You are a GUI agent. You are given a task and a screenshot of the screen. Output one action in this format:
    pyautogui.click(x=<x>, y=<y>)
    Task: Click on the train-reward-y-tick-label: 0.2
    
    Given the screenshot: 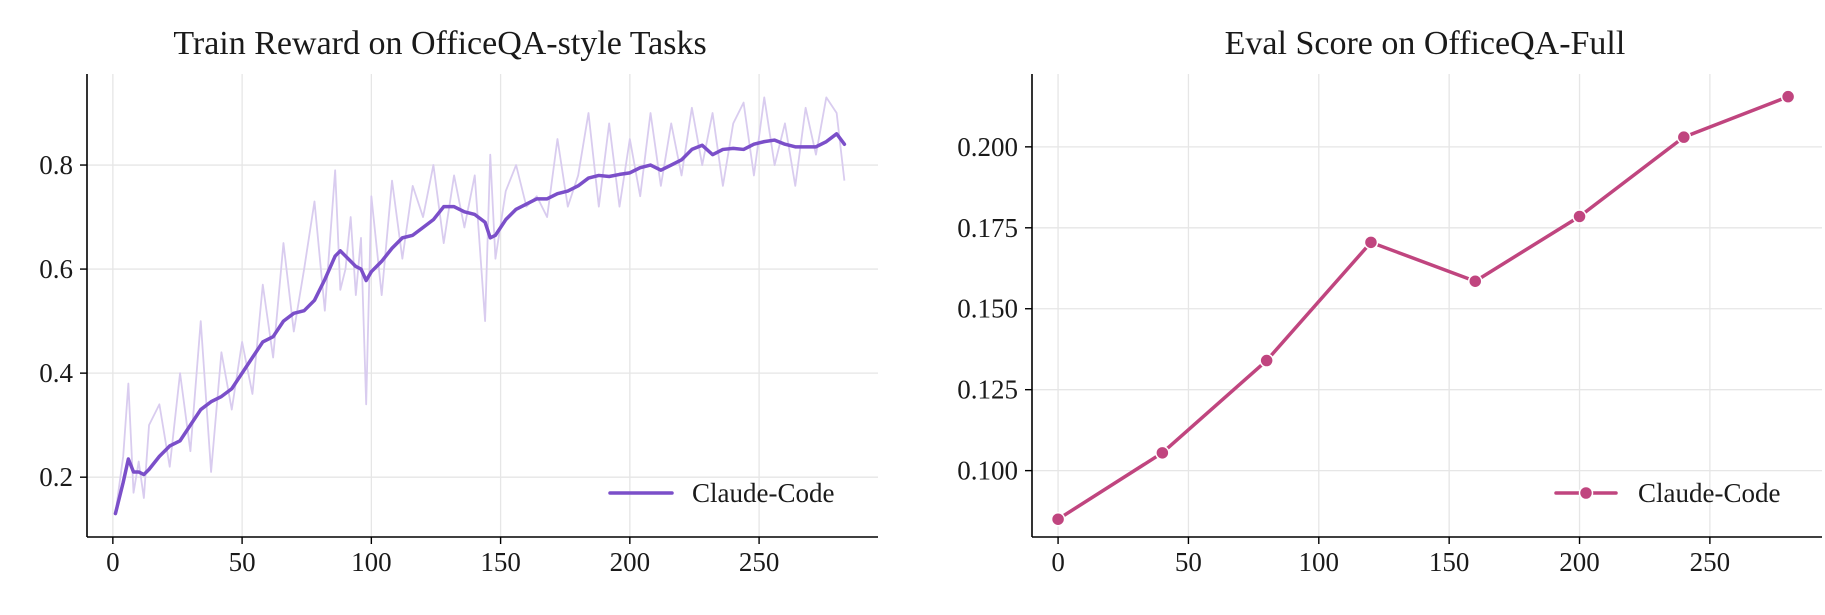 What is the action you would take?
    pyautogui.click(x=56, y=477)
    